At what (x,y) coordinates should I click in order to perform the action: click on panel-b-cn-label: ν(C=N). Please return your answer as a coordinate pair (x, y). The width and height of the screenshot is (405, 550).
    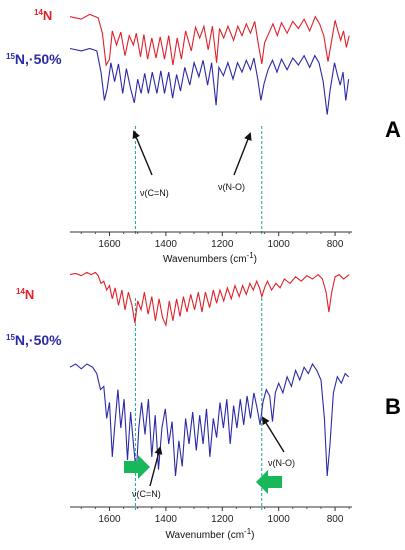
    Looking at the image, I should click on (146, 494).